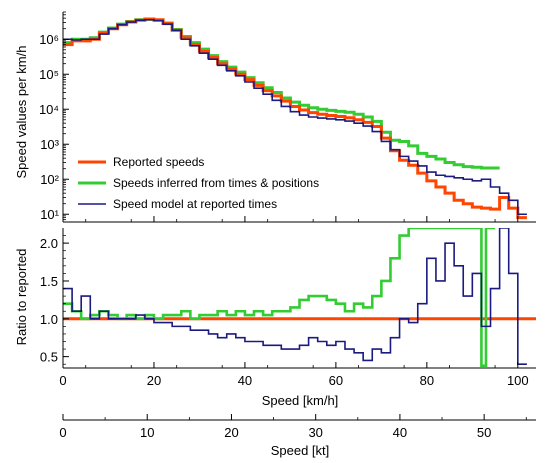 This screenshot has width=550, height=463. Describe the element at coordinates (49, 144) in the screenshot. I see `top-y-tick-label: 10³` at that location.